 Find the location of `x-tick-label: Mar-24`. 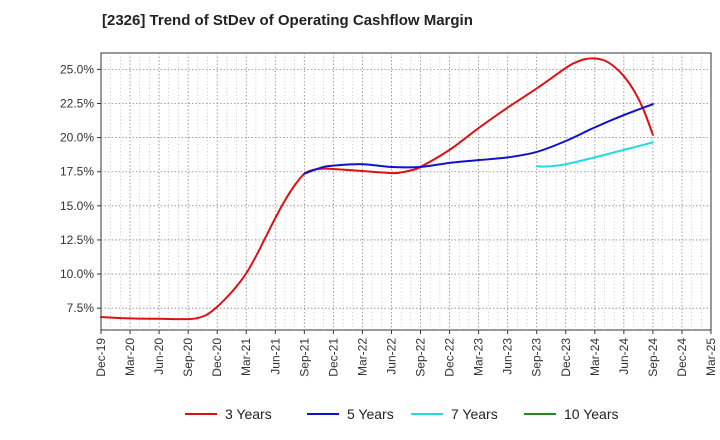

x-tick-label: Mar-24 is located at coordinates (595, 357).